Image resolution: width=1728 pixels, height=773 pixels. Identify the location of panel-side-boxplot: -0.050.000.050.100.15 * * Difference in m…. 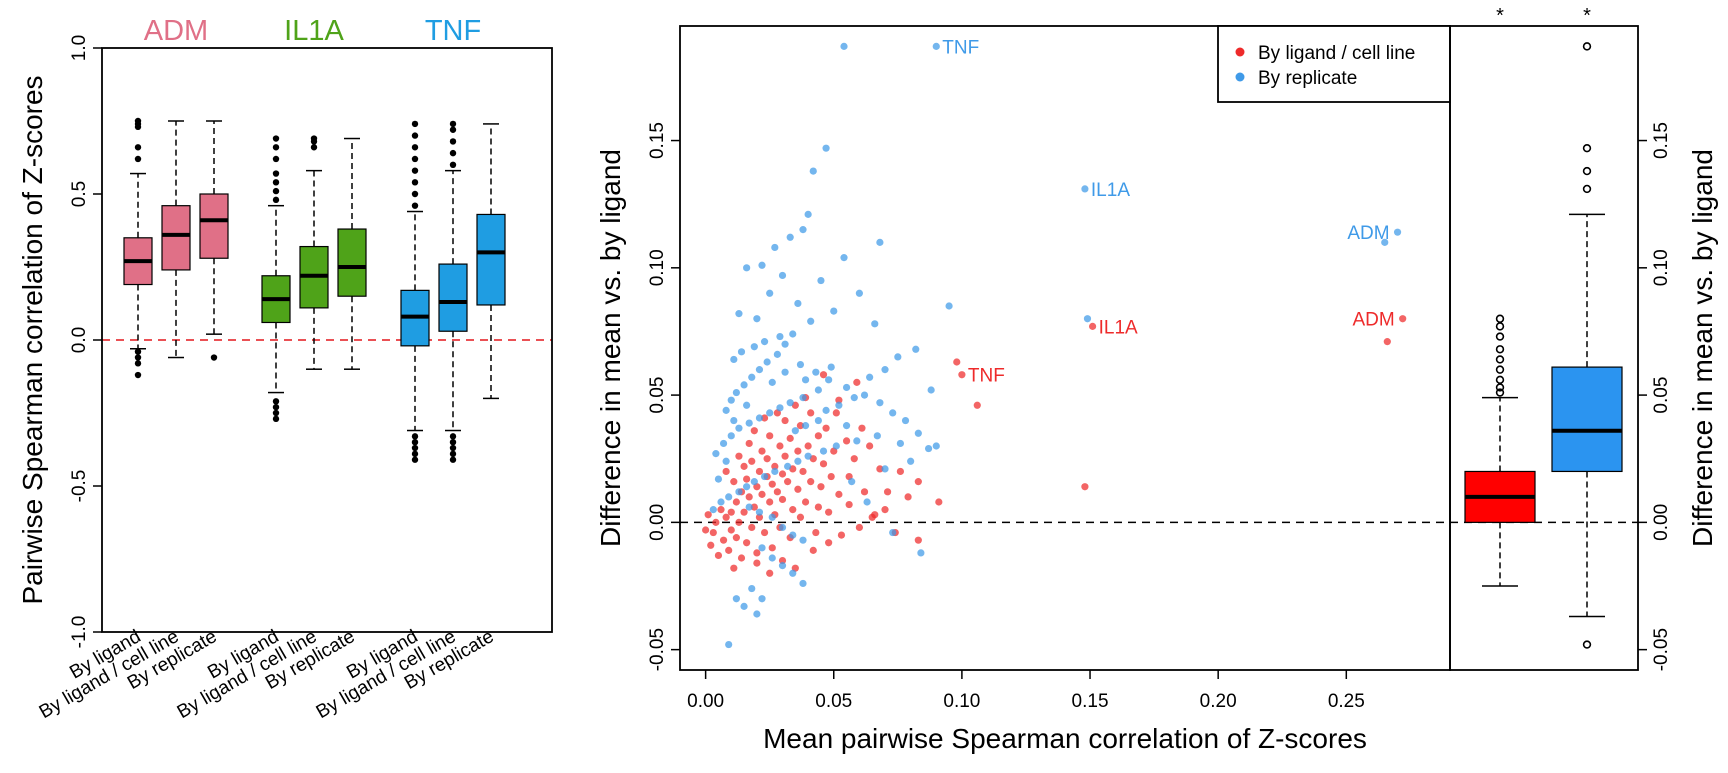
(1583, 338).